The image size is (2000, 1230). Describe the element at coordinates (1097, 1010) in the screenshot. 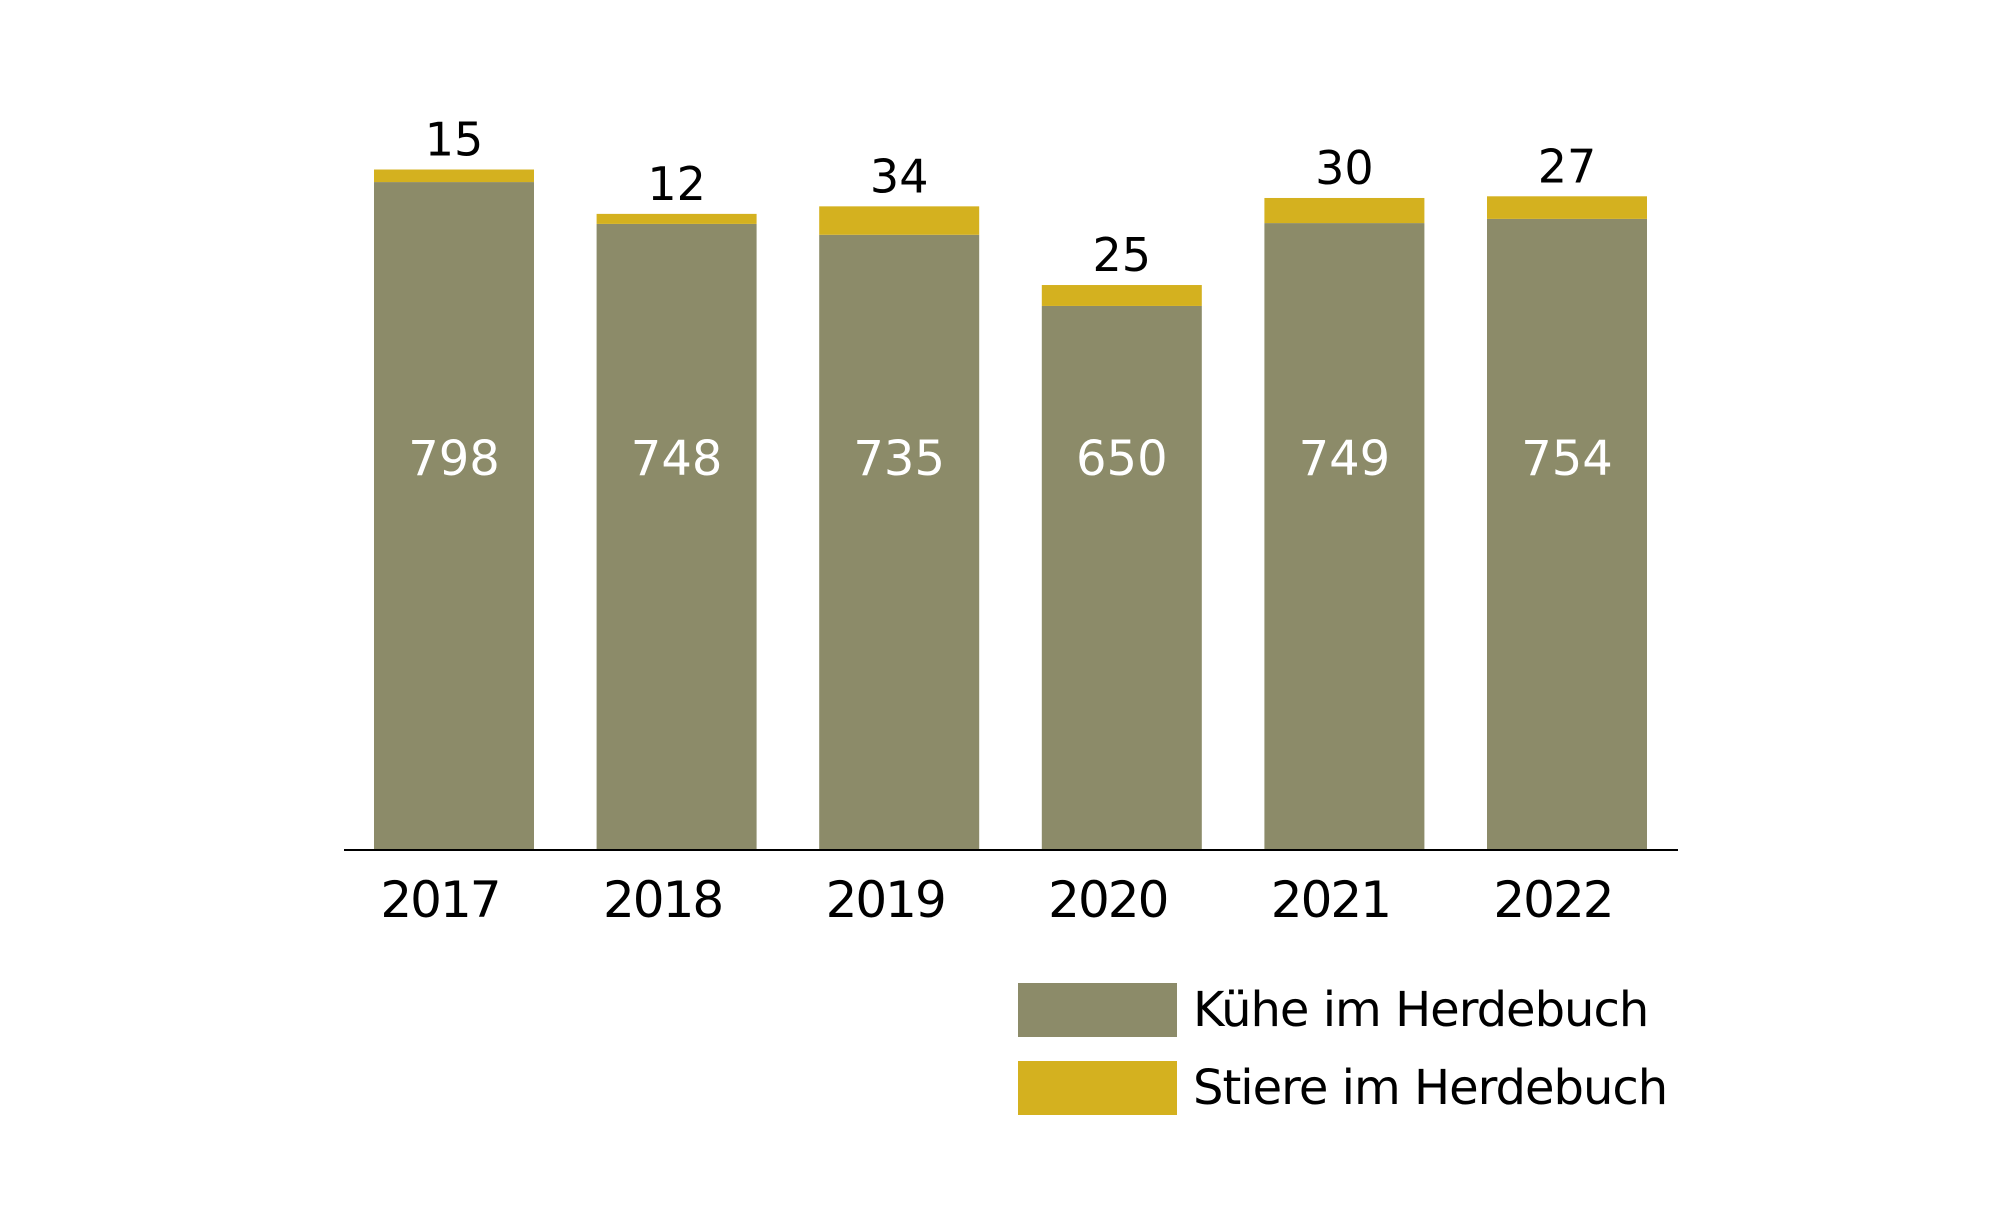

I see `legend-swatch-kuehe` at that location.